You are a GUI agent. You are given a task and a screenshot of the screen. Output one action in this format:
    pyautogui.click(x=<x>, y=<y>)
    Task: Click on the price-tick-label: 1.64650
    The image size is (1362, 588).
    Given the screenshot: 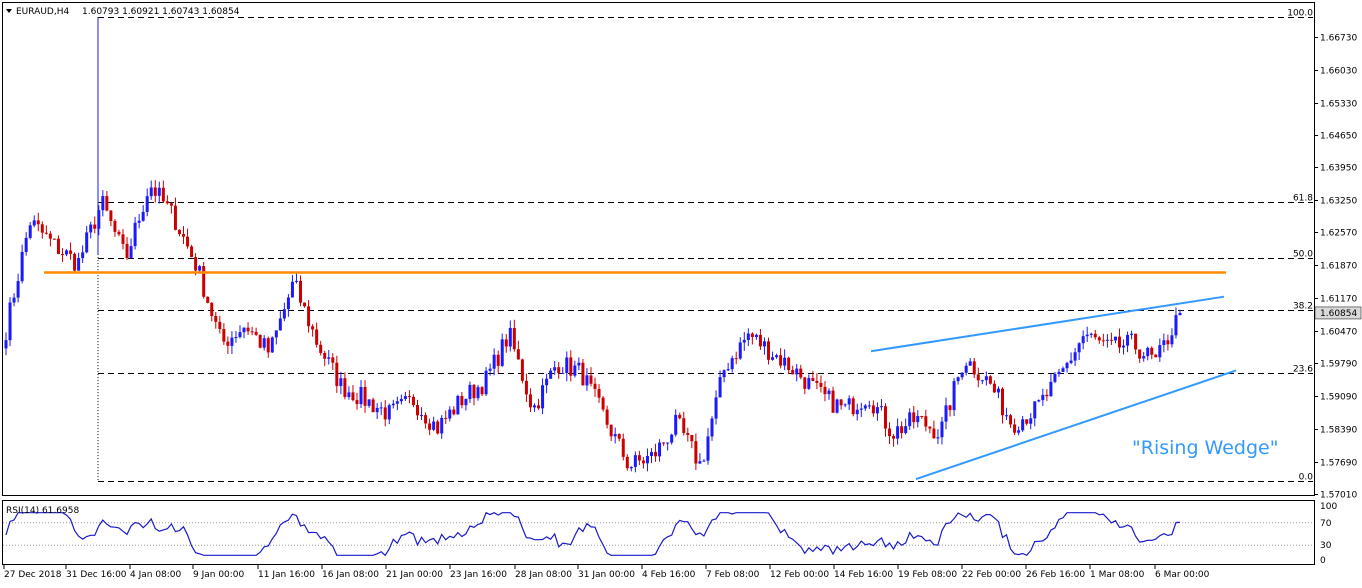 What is the action you would take?
    pyautogui.click(x=1338, y=137)
    